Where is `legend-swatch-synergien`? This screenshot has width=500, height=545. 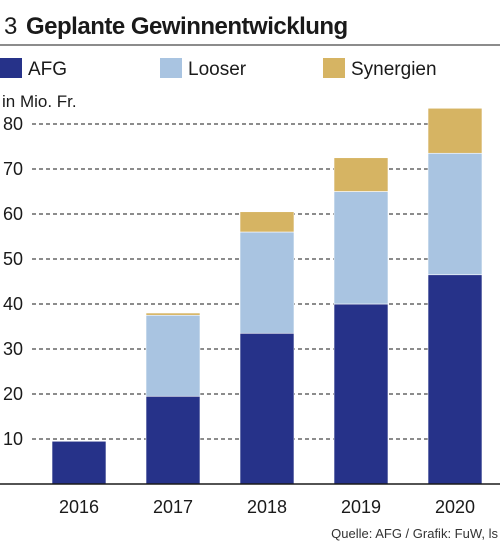
legend-swatch-synergien is located at coordinates (334, 68).